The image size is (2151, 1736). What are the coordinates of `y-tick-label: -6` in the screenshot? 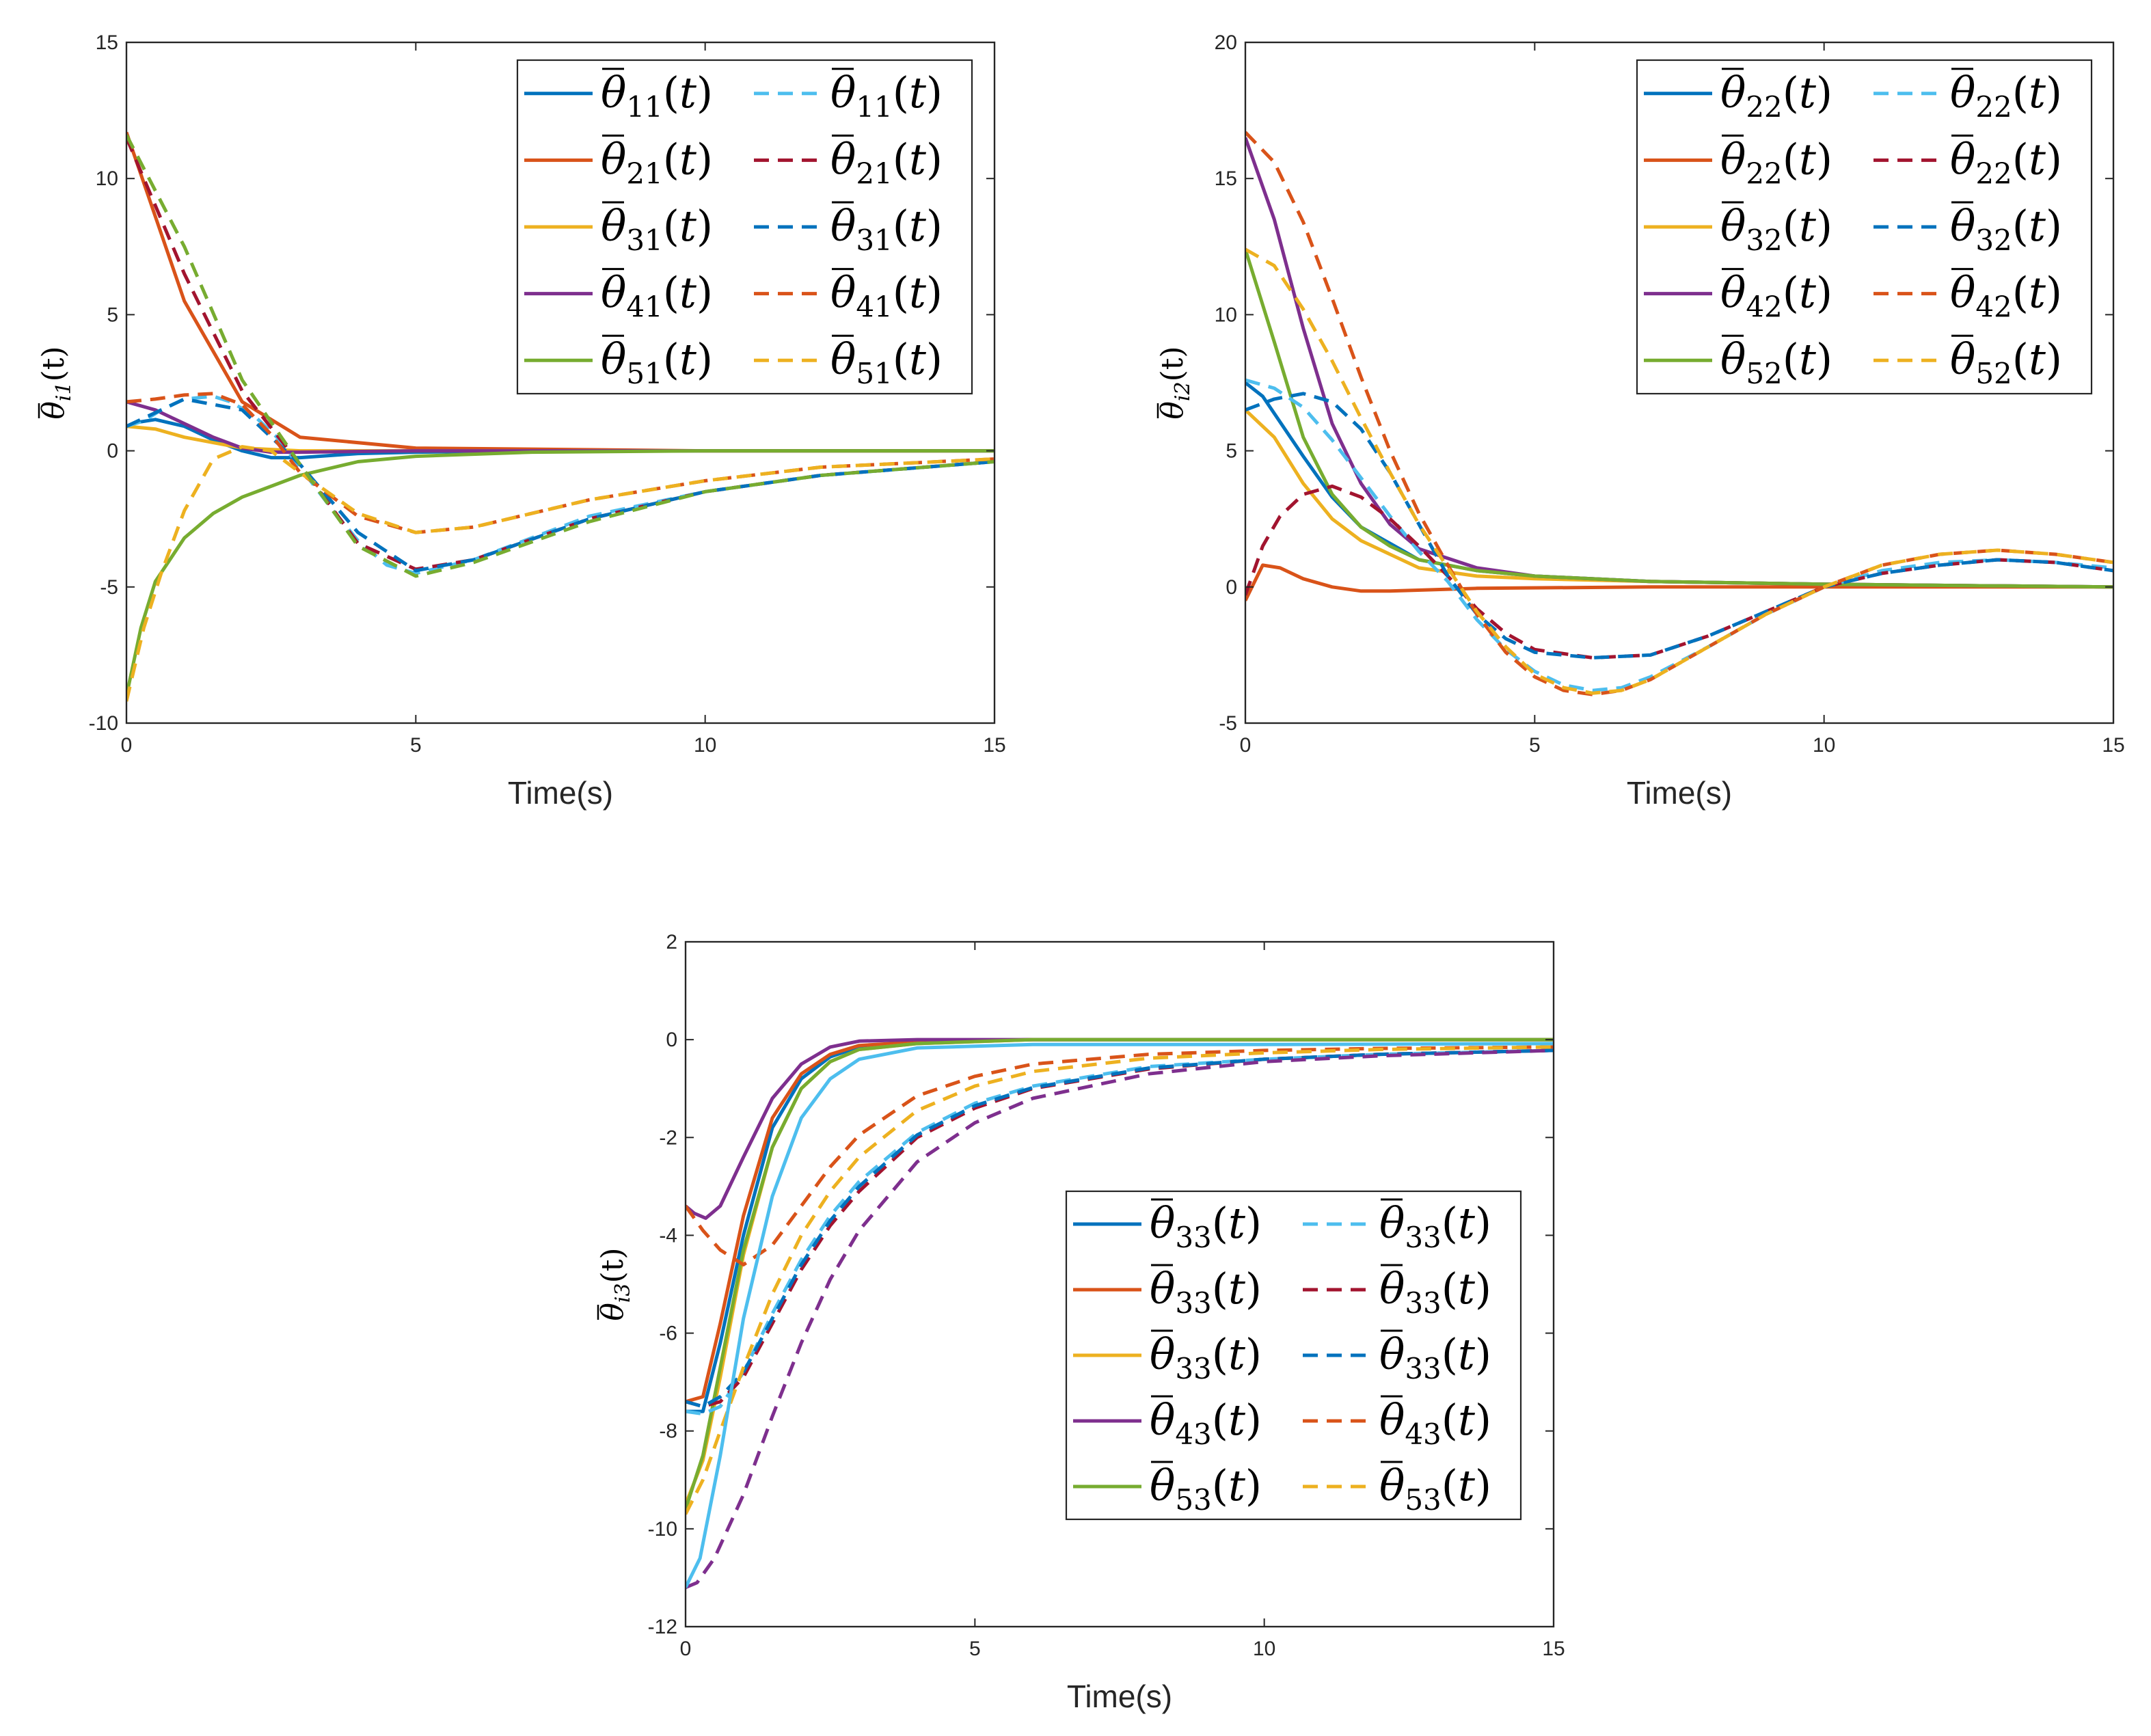 It's located at (668, 1334).